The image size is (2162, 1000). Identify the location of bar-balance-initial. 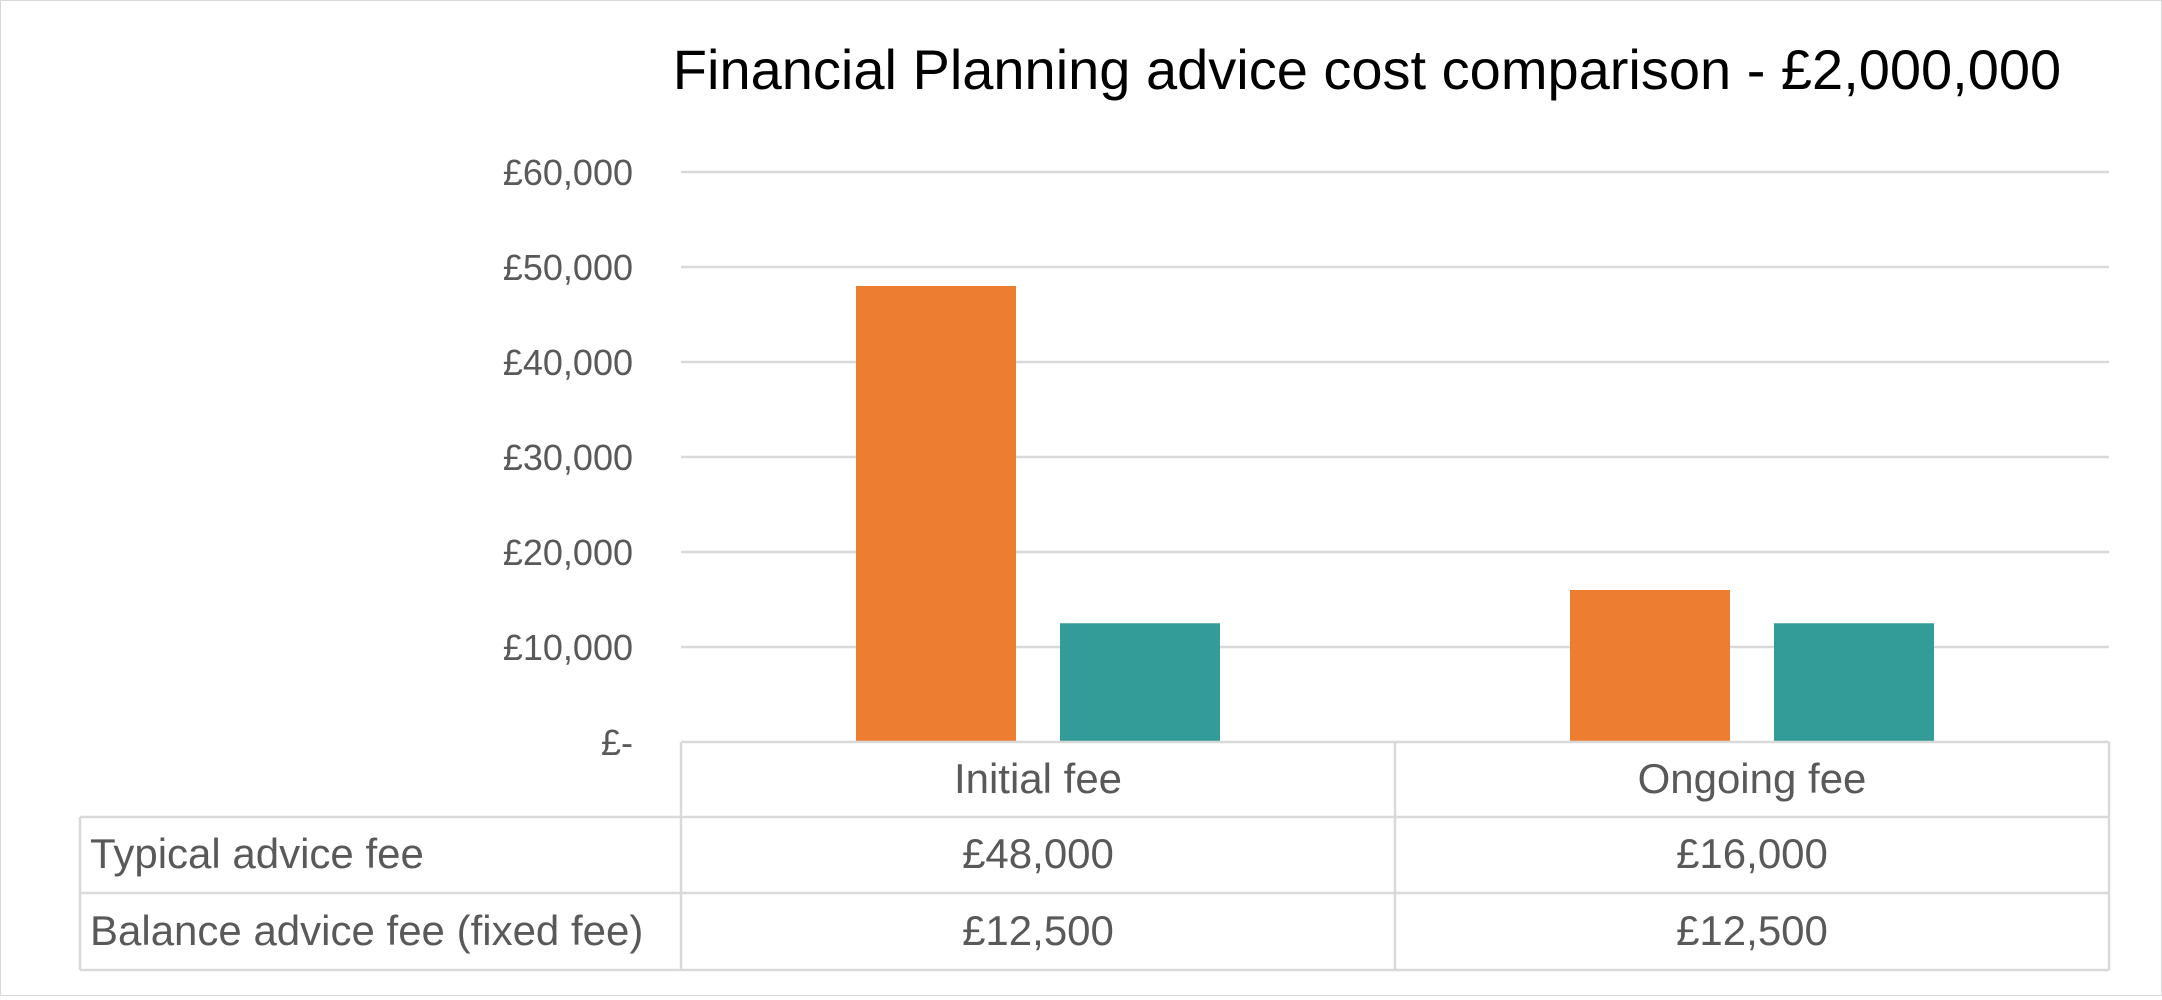
(1140, 682).